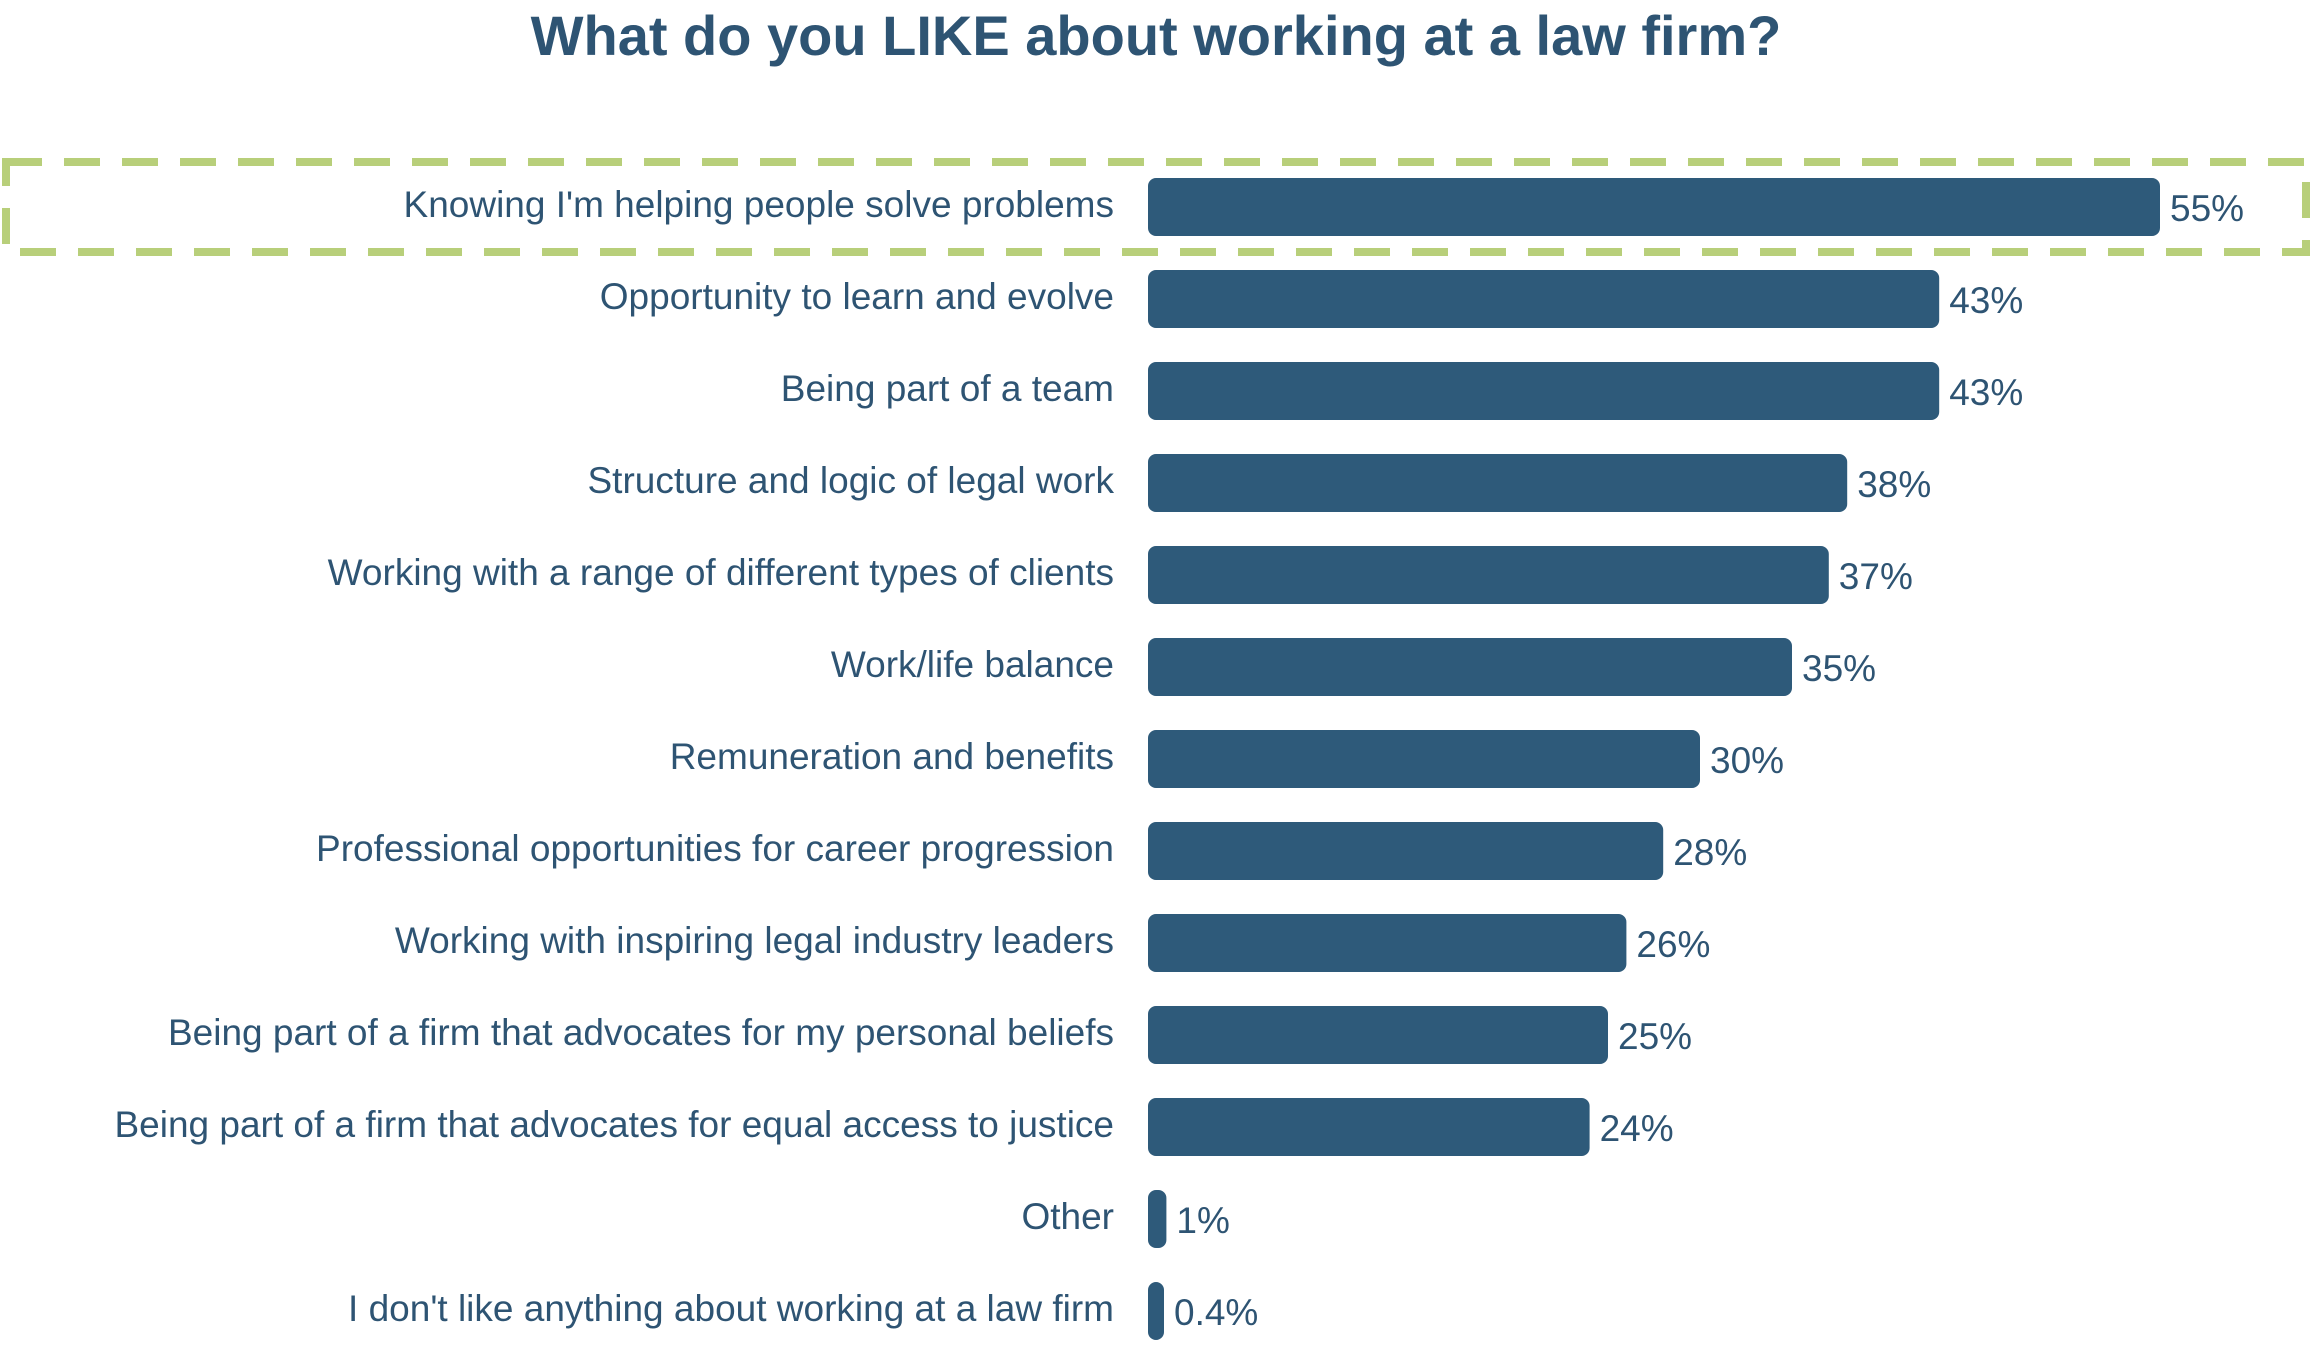 The width and height of the screenshot is (2312, 1349). I want to click on category-label: Other, so click(1067, 1216).